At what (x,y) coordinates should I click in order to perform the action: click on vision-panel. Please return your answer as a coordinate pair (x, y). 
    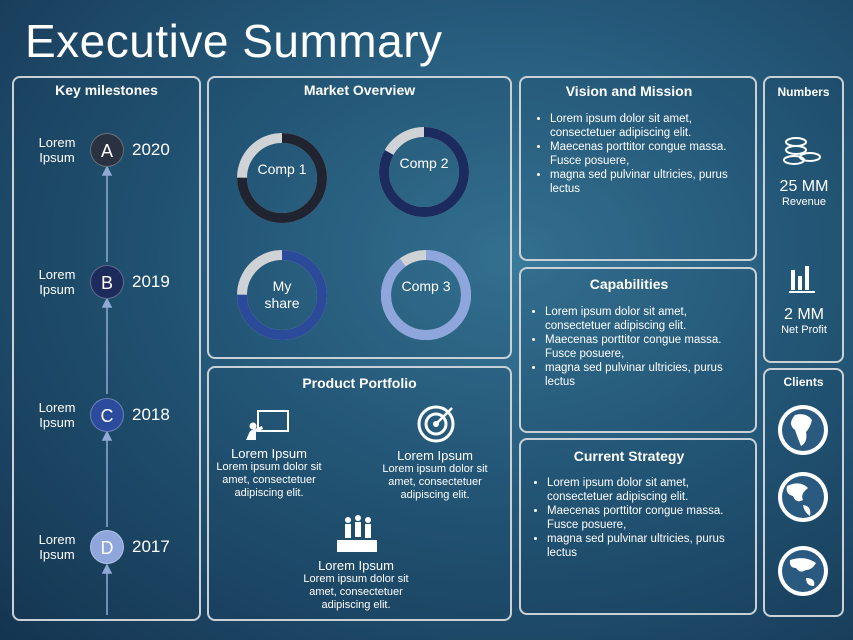
    Looking at the image, I should click on (638, 168).